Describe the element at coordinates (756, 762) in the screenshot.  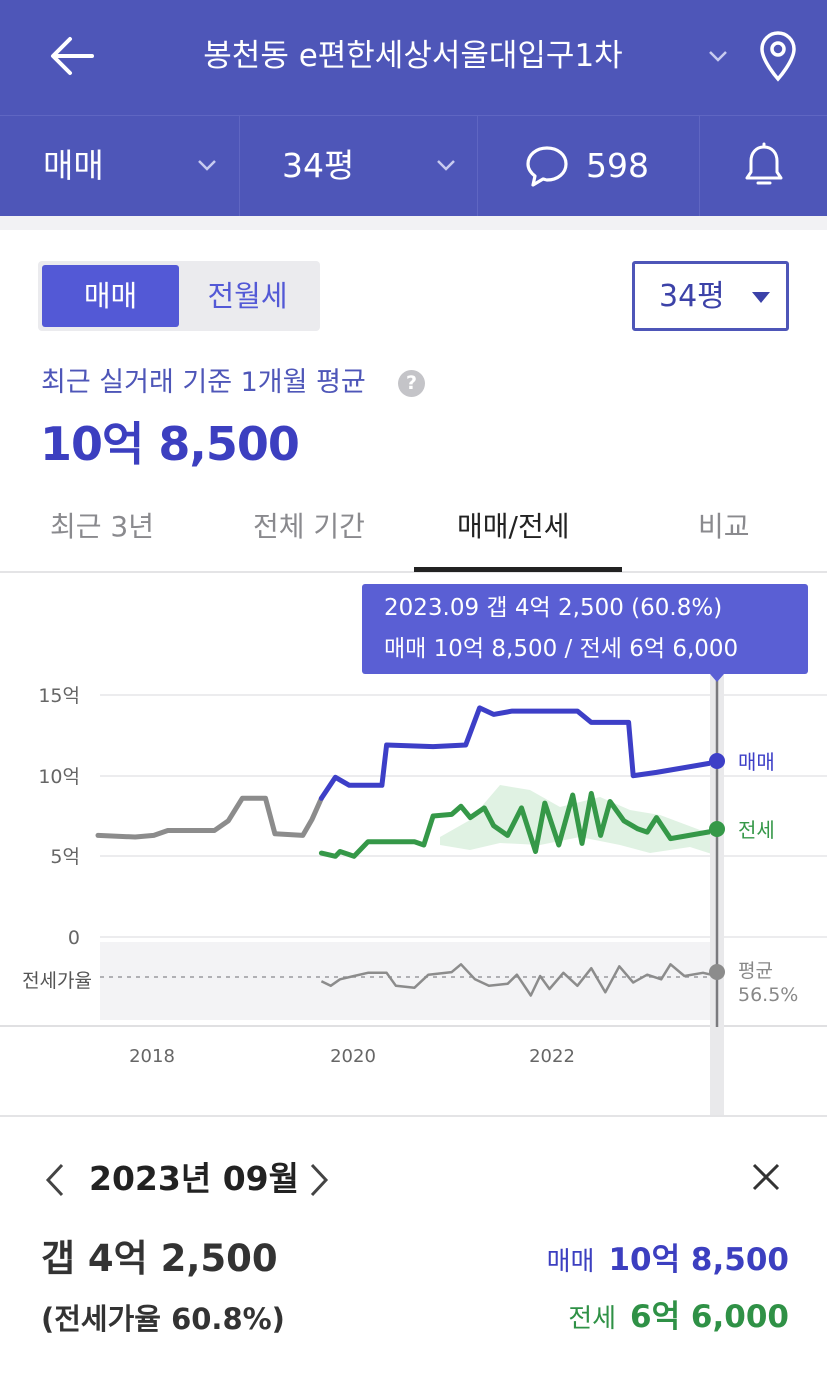
I see `sale-series-label: 매매` at that location.